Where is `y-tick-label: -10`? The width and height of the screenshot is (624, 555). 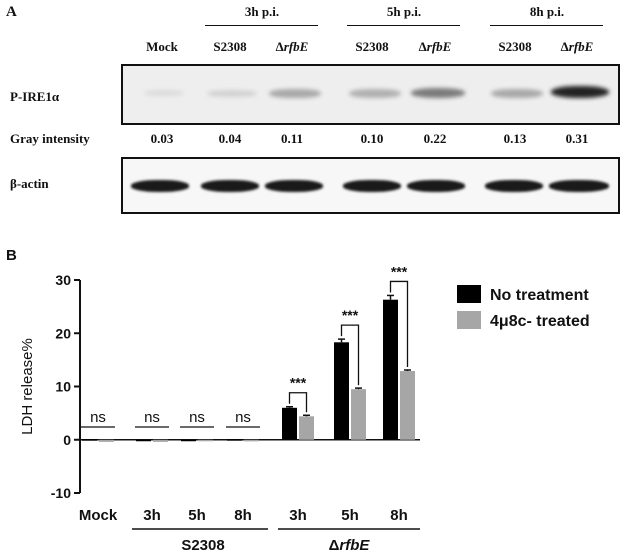
y-tick-label: -10 is located at coordinates (61, 493).